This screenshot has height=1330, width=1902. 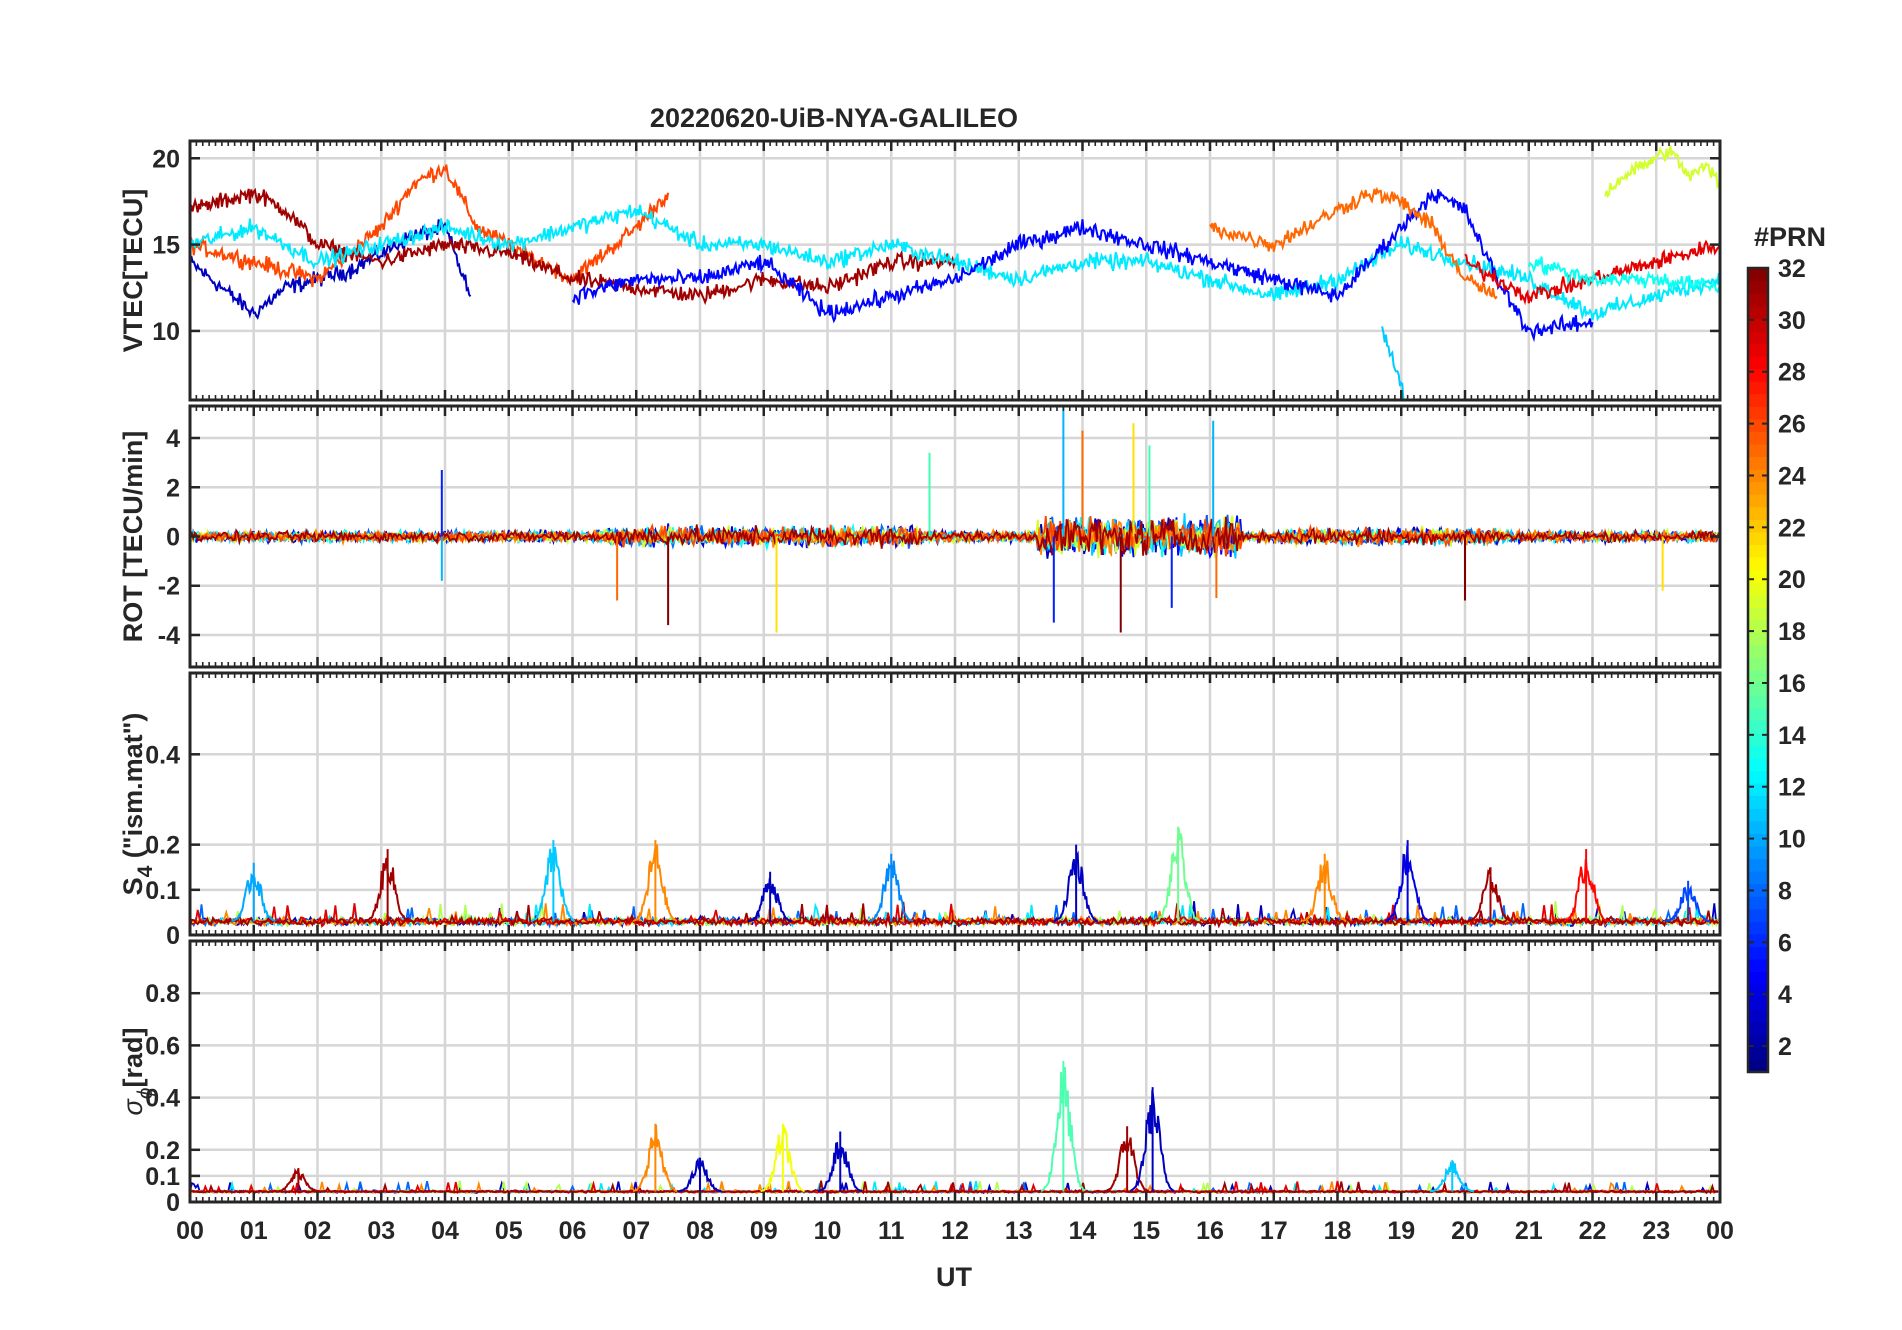 I want to click on y-axis-label: ROT [TECU/min], so click(x=133, y=536).